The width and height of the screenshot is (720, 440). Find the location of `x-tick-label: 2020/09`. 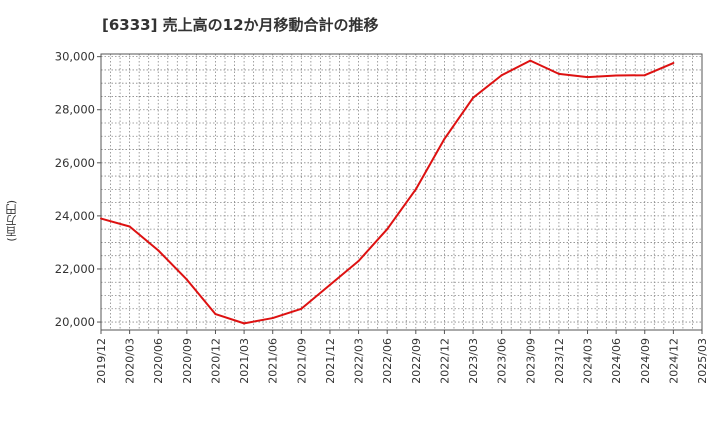

x-tick-label: 2020/09 is located at coordinates (187, 361).